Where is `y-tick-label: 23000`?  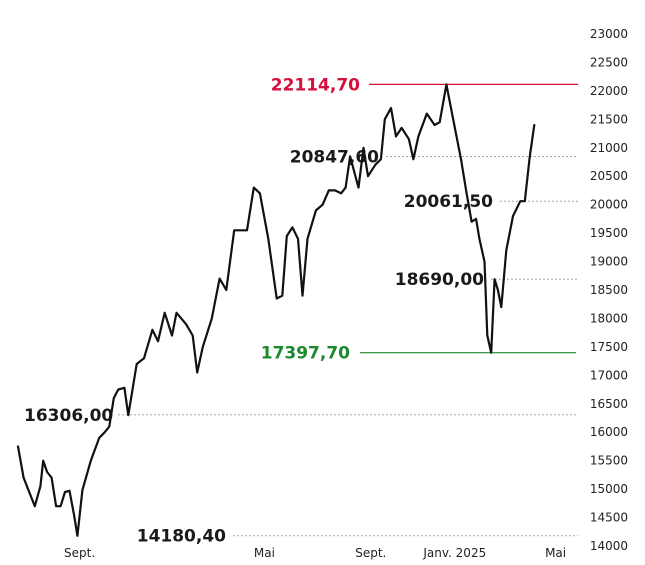 y-tick-label: 23000 is located at coordinates (609, 34).